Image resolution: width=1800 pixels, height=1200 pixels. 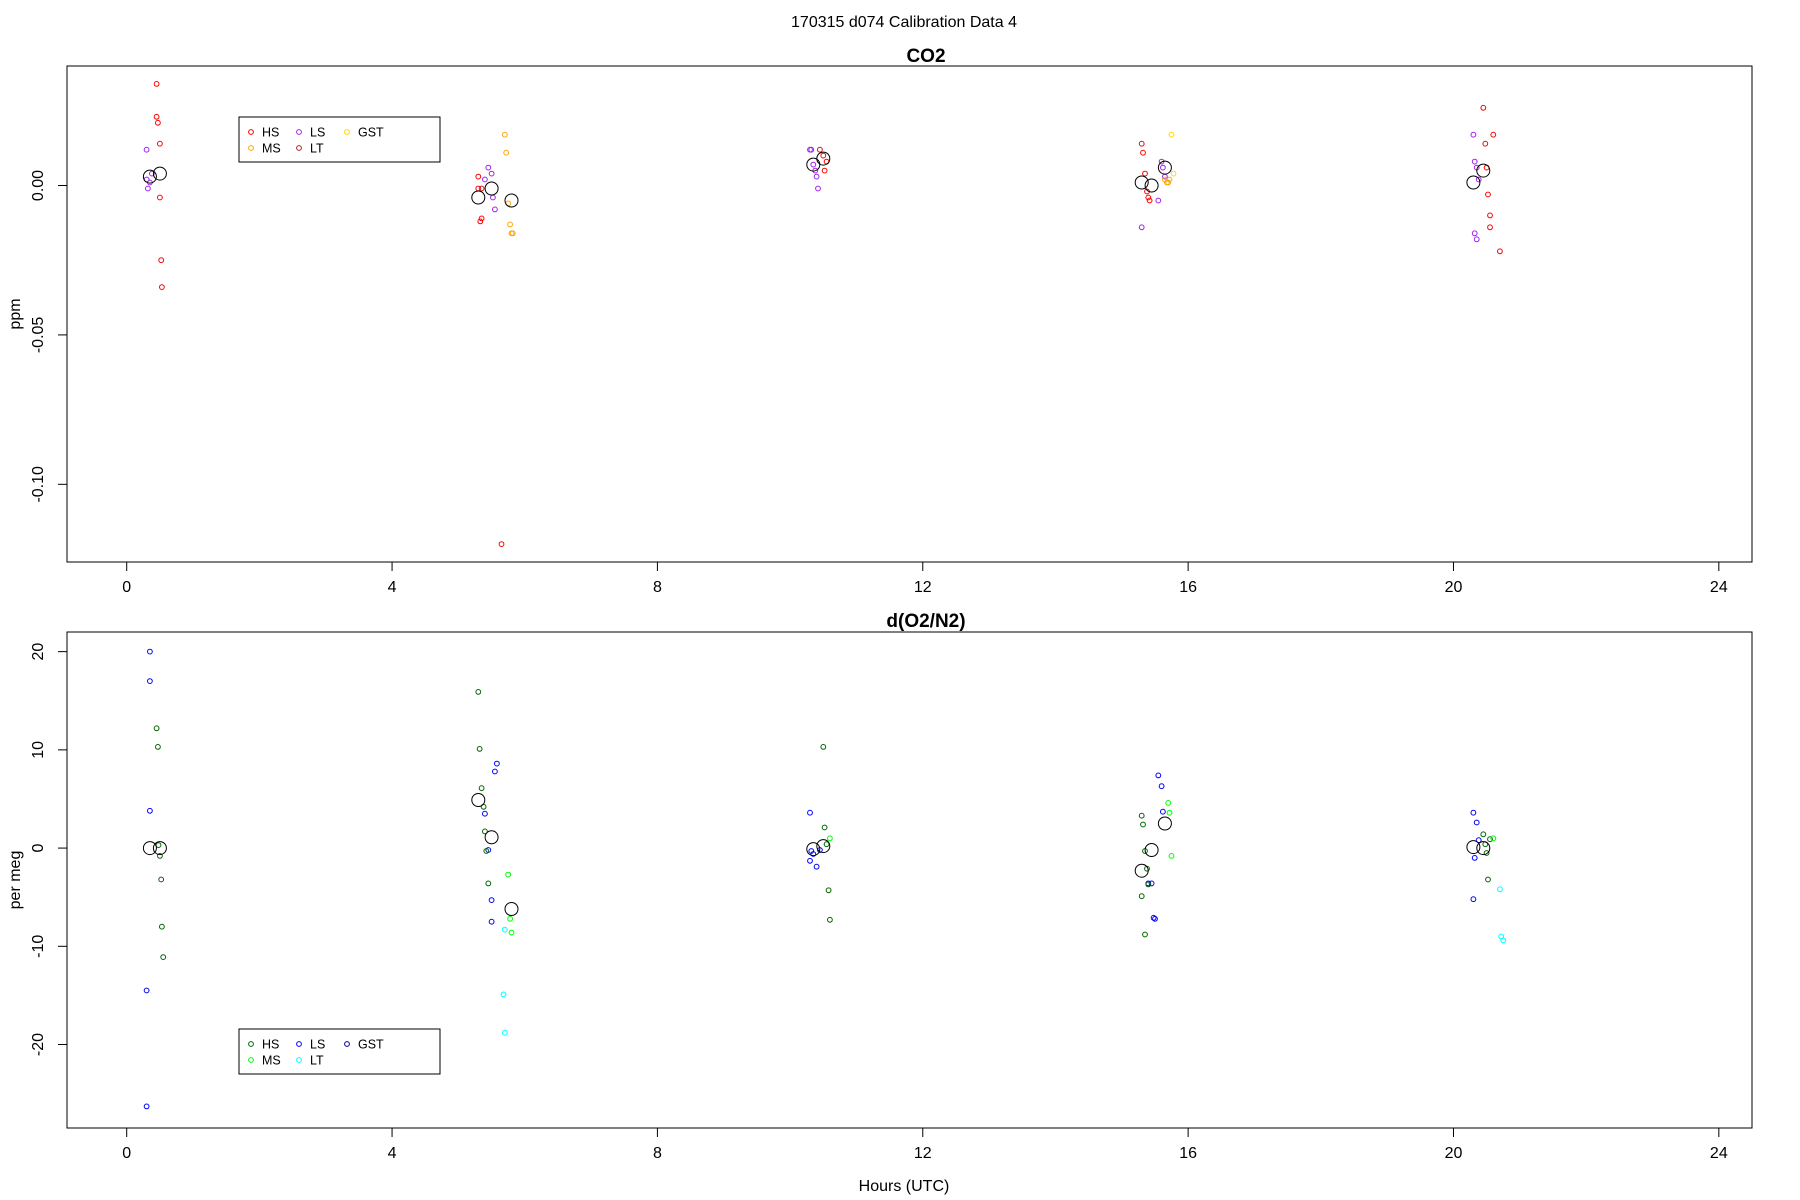 What do you see at coordinates (925, 621) in the screenshot?
I see `chart-title-o2n2: d(O2/N2)` at bounding box center [925, 621].